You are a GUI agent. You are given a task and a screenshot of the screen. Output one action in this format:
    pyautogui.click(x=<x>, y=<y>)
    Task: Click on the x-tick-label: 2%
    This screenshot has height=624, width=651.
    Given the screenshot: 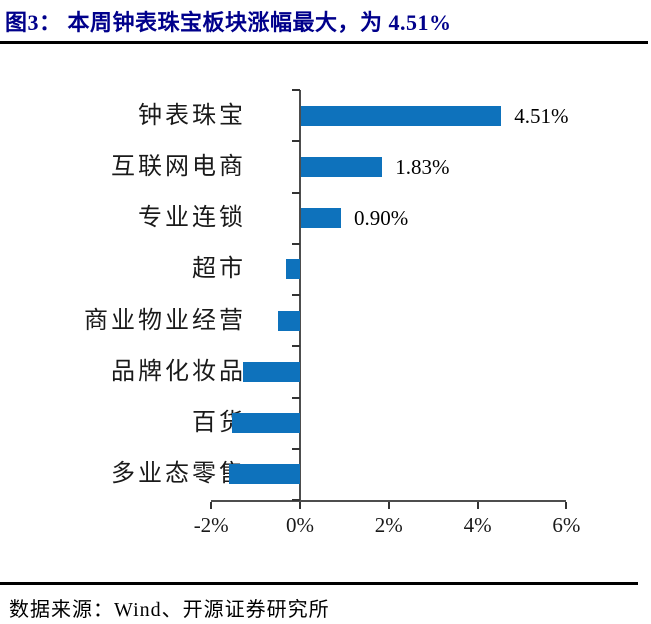 What is the action you would take?
    pyautogui.click(x=388, y=525)
    